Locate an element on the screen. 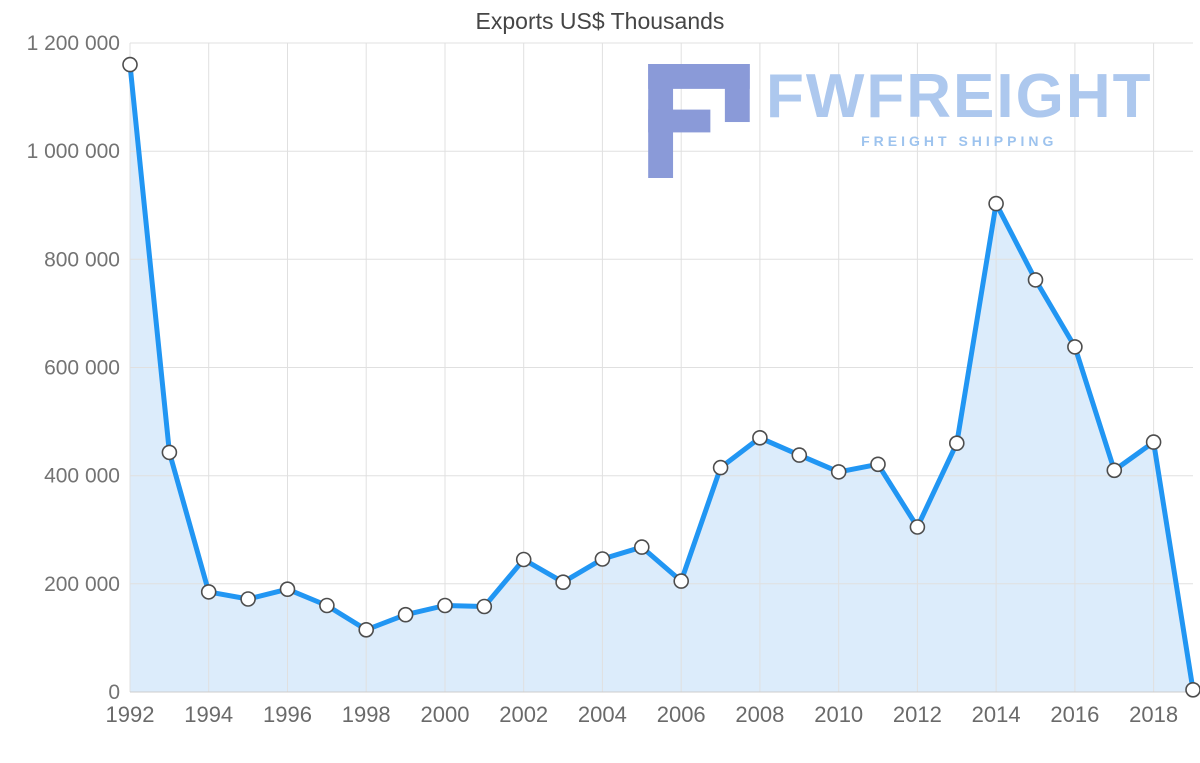  y-tick-label: 400 000 is located at coordinates (82, 476).